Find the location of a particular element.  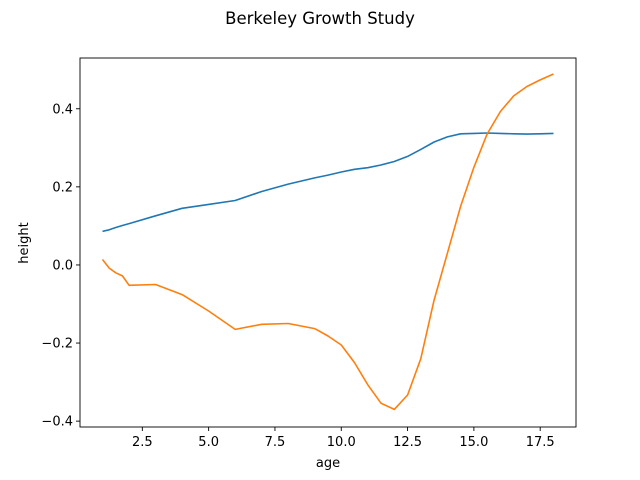

y-tick-label: −0.4 is located at coordinates (57, 422).